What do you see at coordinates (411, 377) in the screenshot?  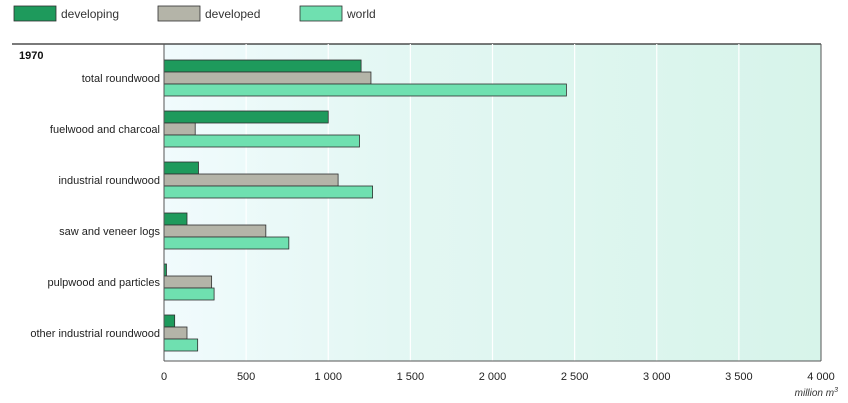 I see `x-tick-label-1500: 1 500` at bounding box center [411, 377].